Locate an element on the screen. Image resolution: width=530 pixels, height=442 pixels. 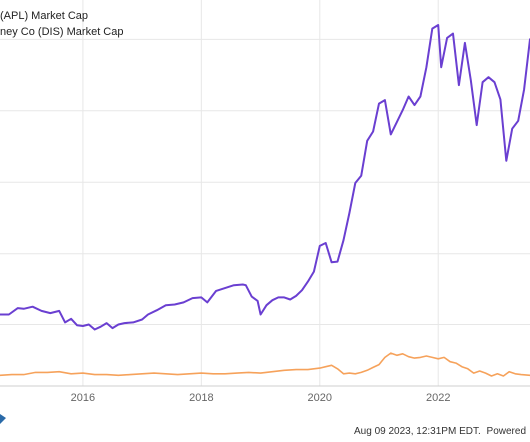
footer-powered: Powered is located at coordinates (506, 431).